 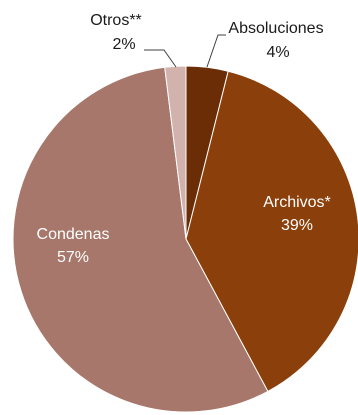 What do you see at coordinates (123, 44) in the screenshot?
I see `slice-value-otros: 2%` at bounding box center [123, 44].